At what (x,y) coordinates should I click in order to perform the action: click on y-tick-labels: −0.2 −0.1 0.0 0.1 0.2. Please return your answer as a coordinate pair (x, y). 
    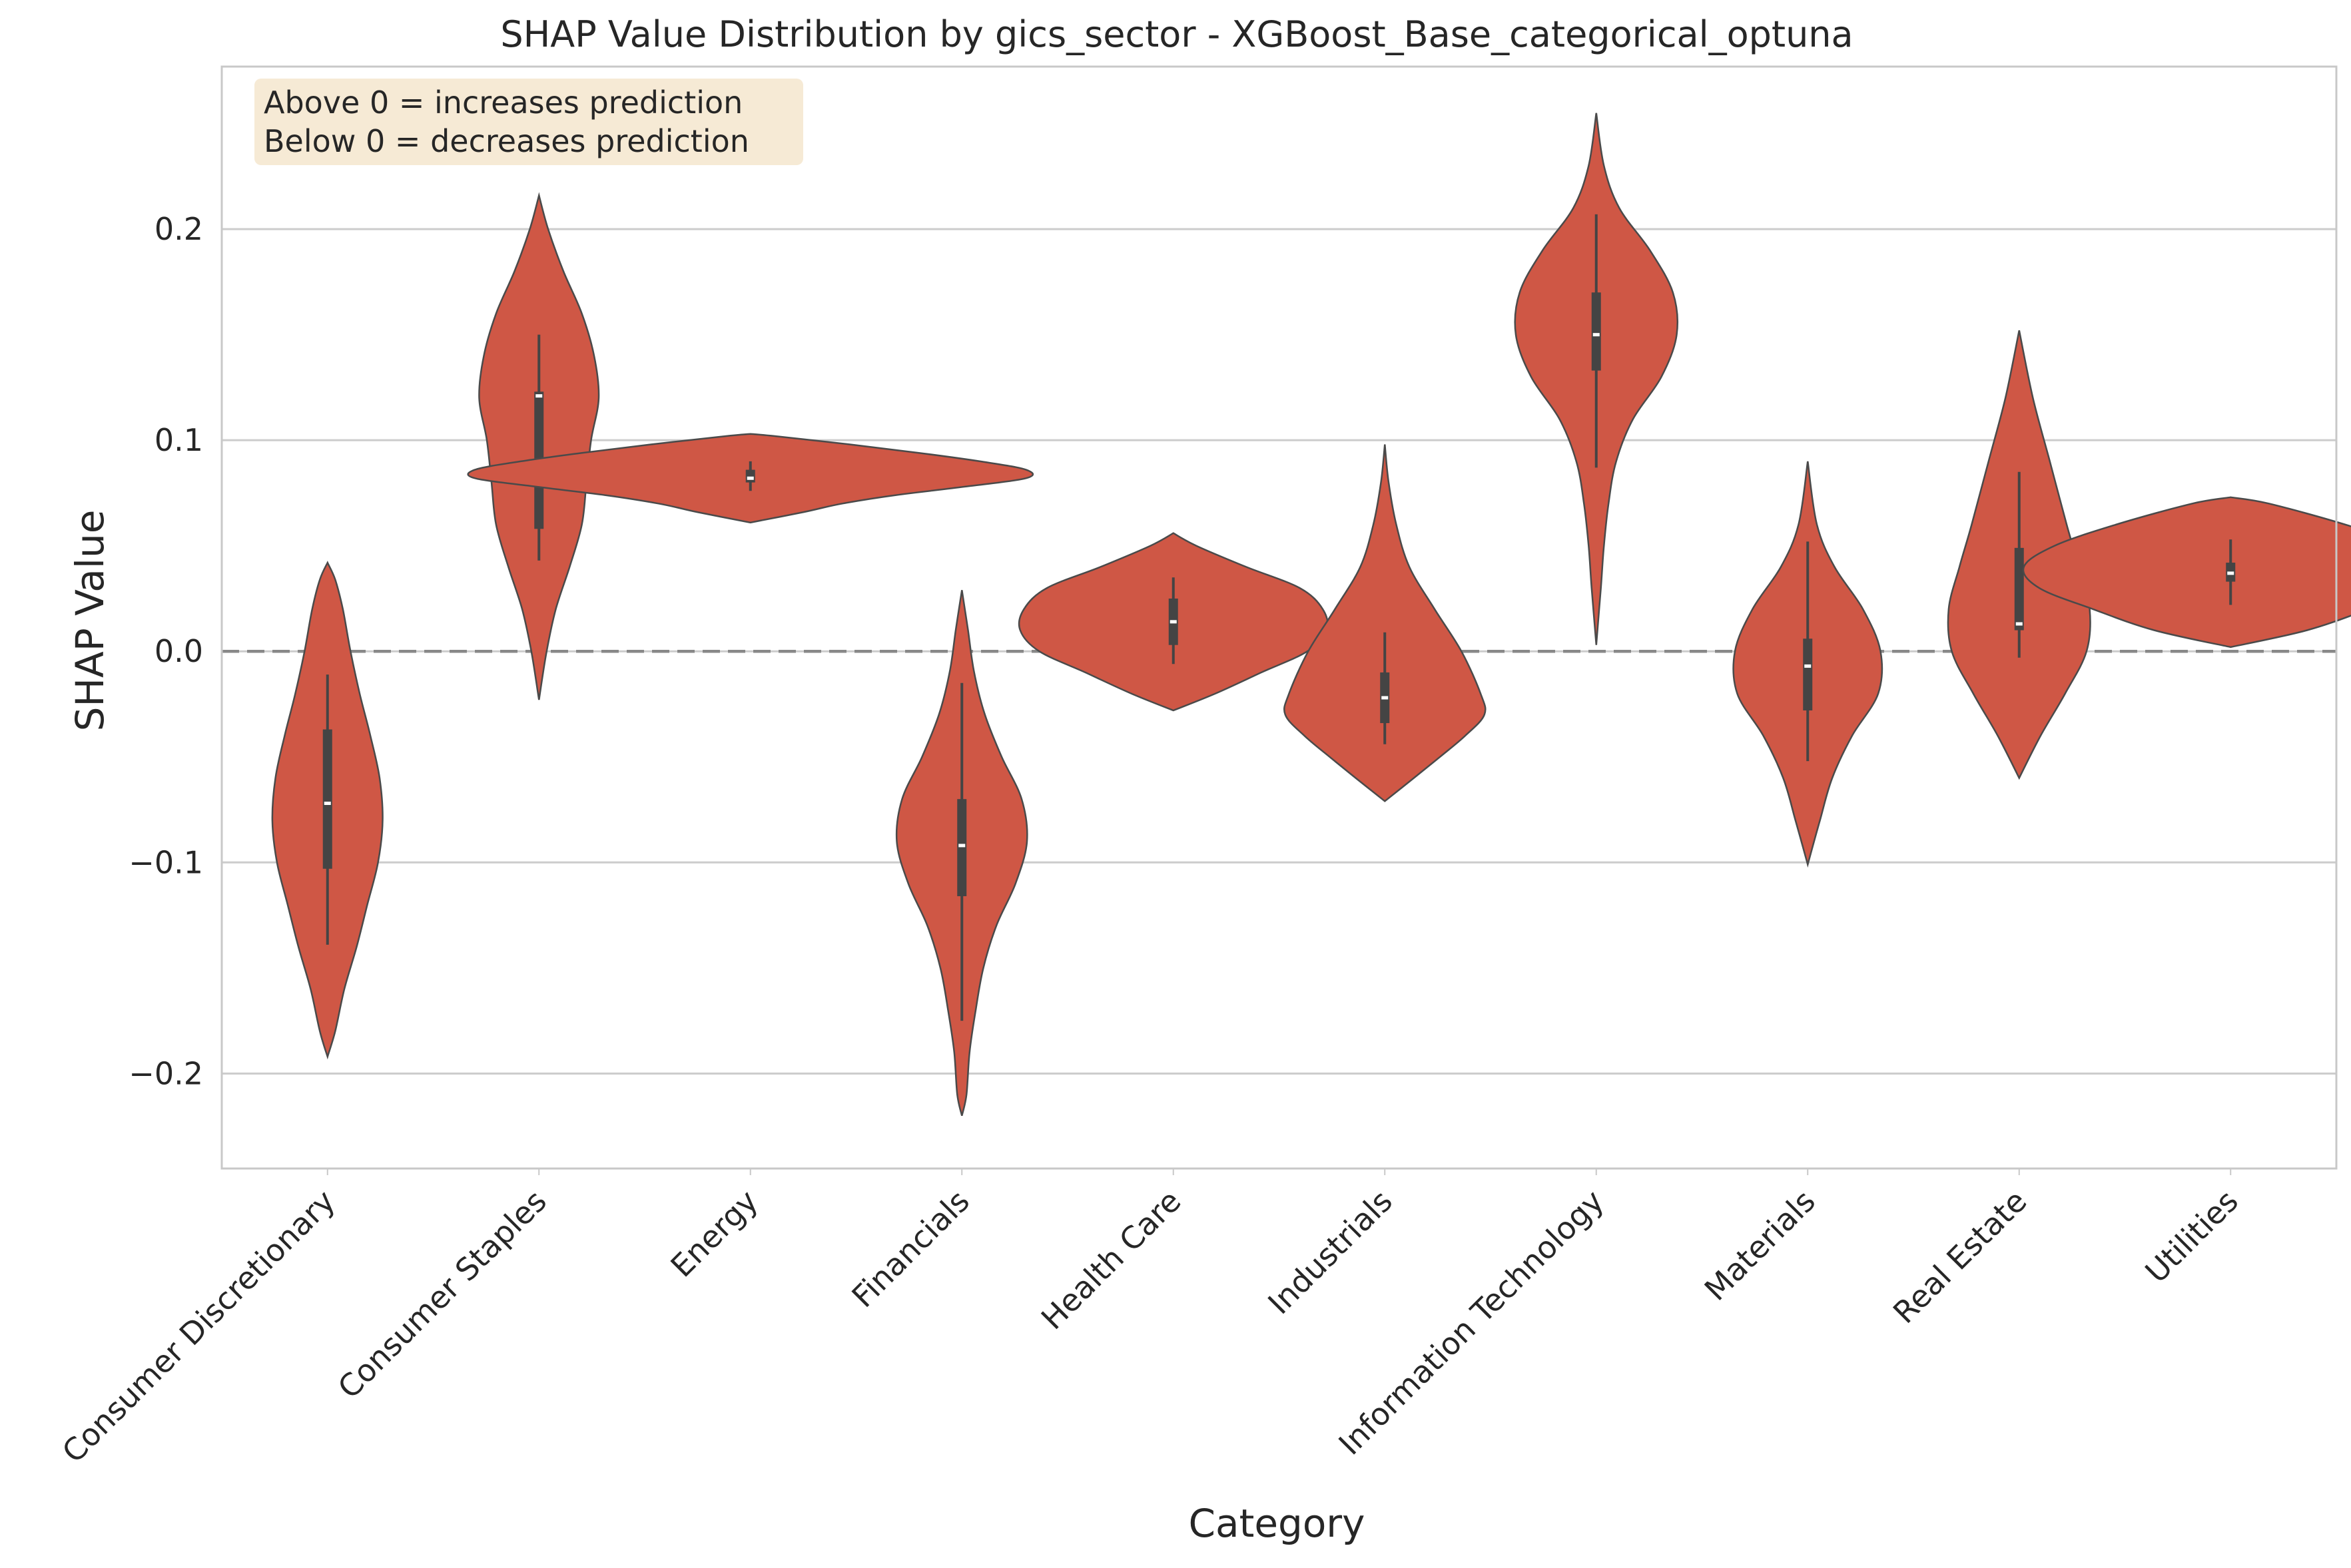
    Looking at the image, I should click on (166, 651).